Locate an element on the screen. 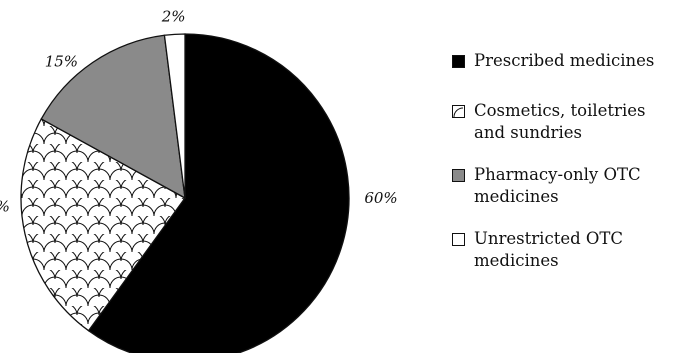 The height and width of the screenshot is (353, 673). legend-label-prescribed: Prescribed medicines is located at coordinates (564, 60).